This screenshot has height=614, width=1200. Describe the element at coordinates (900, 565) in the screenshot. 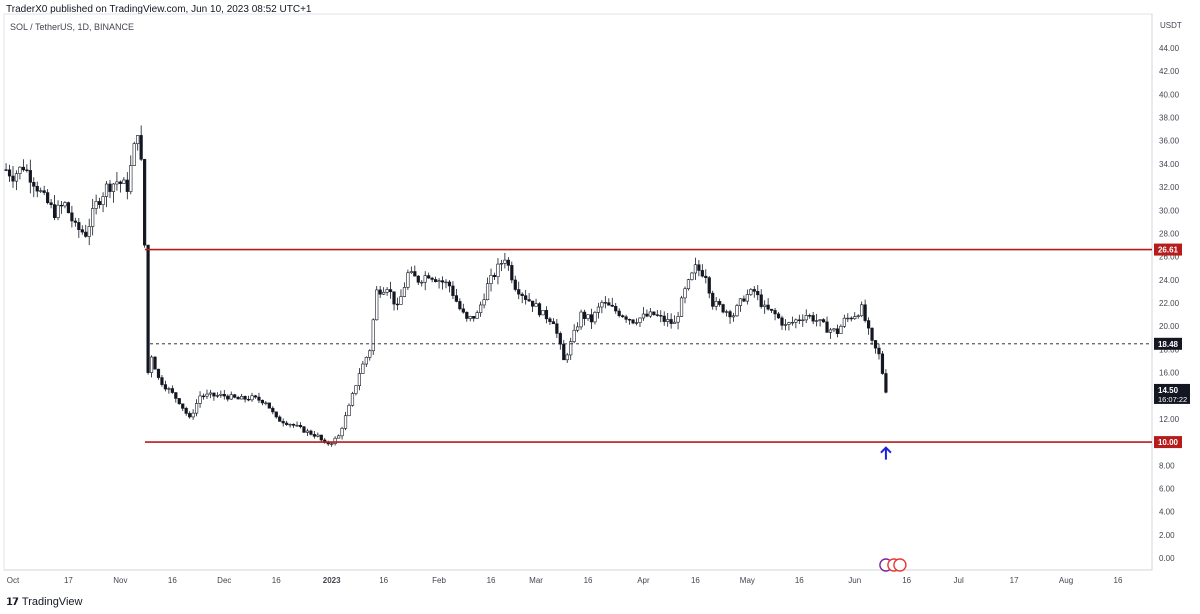

I see `event-flag-icon` at that location.